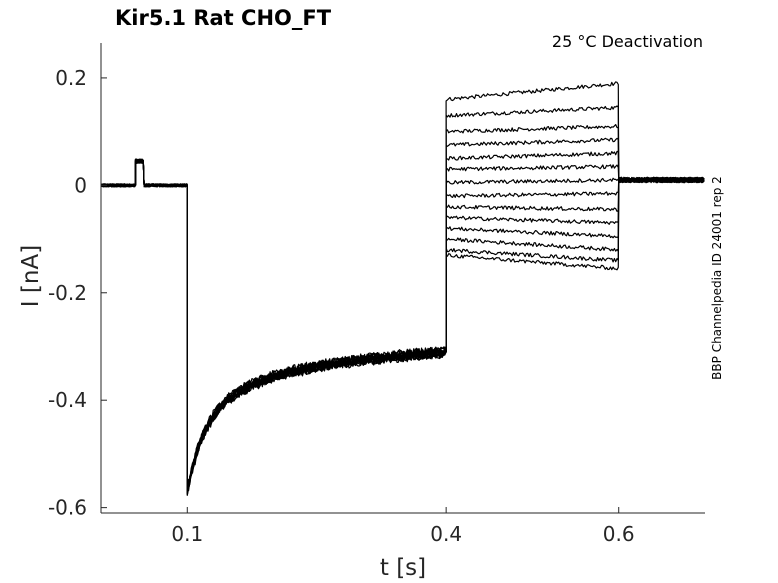 This screenshot has height=583, width=778. Describe the element at coordinates (67, 293) in the screenshot. I see `y-tick-label: -0.2` at that location.